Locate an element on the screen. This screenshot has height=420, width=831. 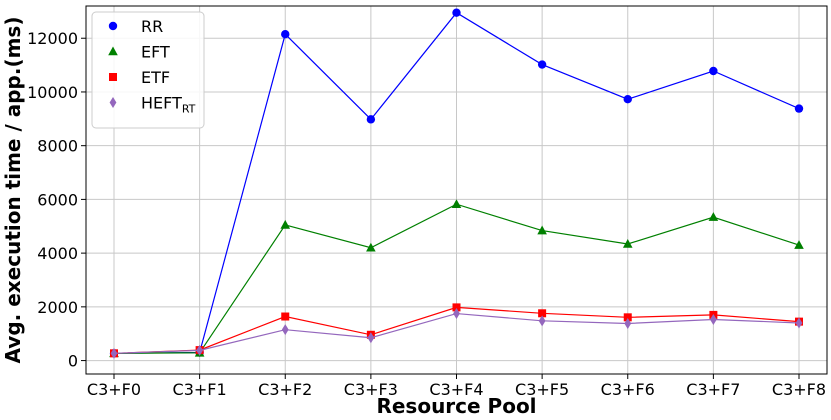
y-axis-ticks: 0 2000 4000 6000 8000 10000 12000 is located at coordinates (56, 200).